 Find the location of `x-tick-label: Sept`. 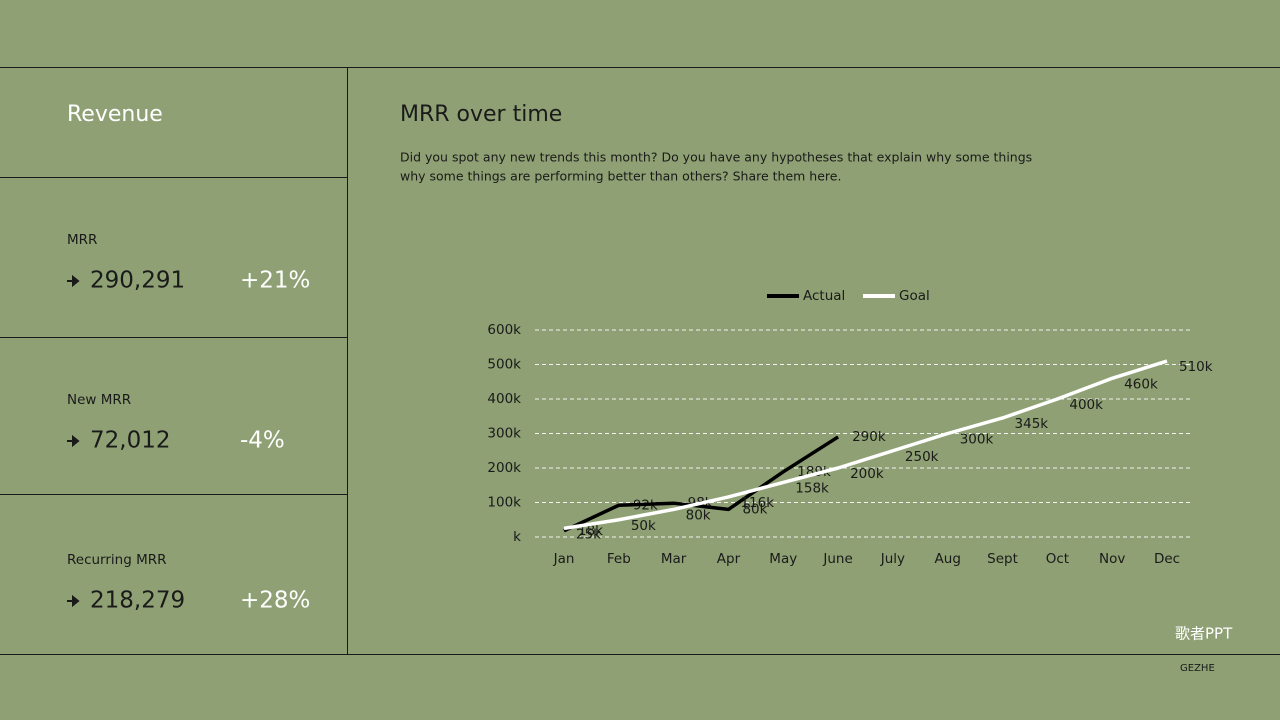

x-tick-label: Sept is located at coordinates (1002, 559).